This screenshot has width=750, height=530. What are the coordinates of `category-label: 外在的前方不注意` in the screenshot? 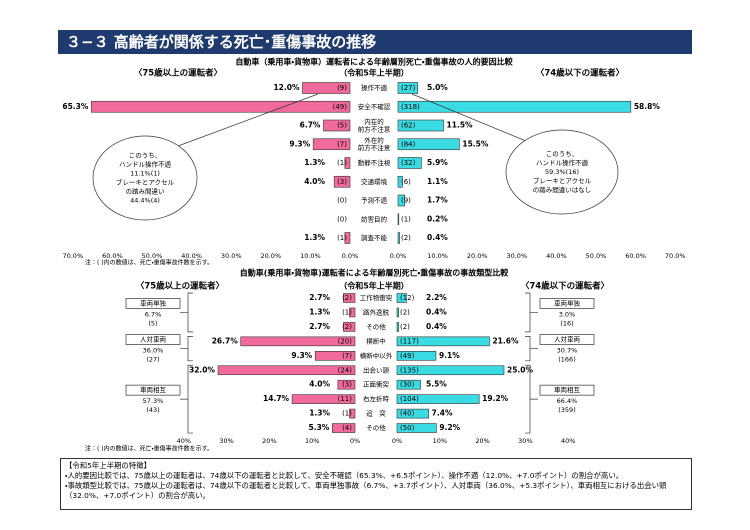 It's located at (374, 144).